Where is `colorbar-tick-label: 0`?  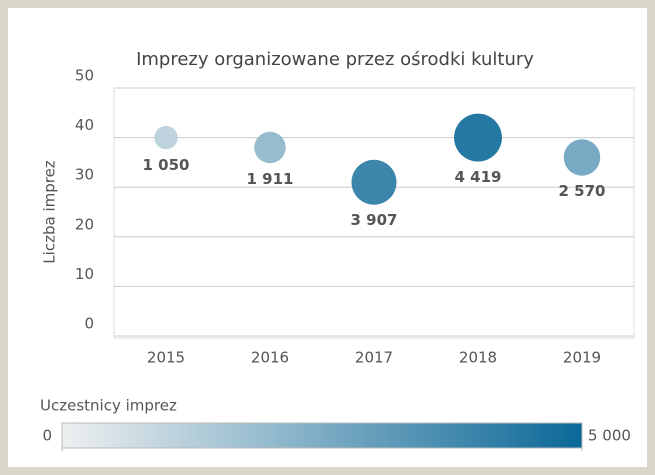 colorbar-tick-label: 0 is located at coordinates (47, 436).